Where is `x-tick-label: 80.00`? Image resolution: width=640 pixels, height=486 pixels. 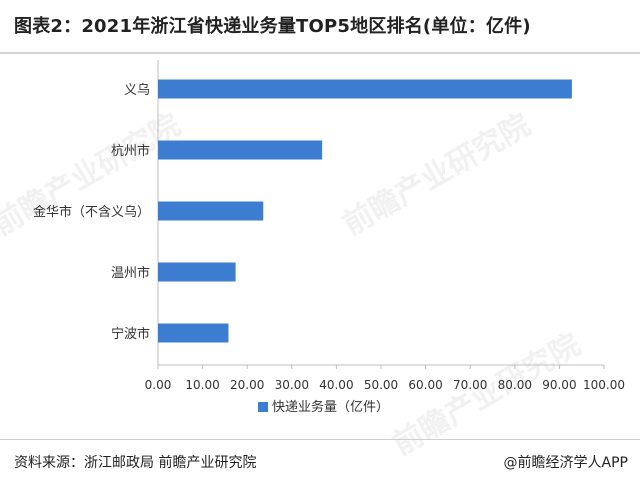 x-tick-label: 80.00 is located at coordinates (515, 385).